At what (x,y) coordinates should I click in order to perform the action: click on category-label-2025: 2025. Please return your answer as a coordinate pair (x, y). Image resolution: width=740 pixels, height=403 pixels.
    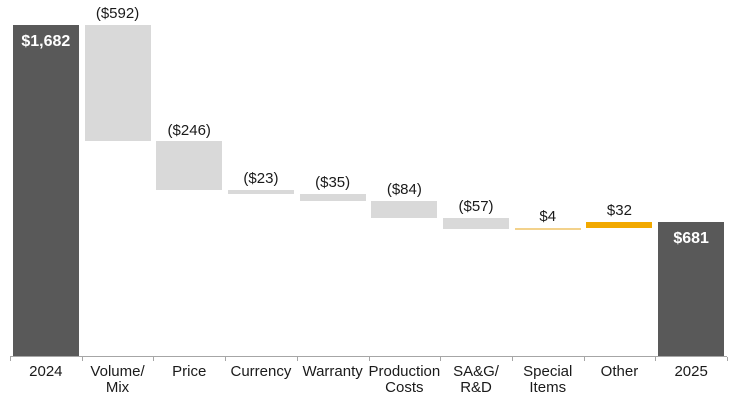
    Looking at the image, I should click on (691, 371).